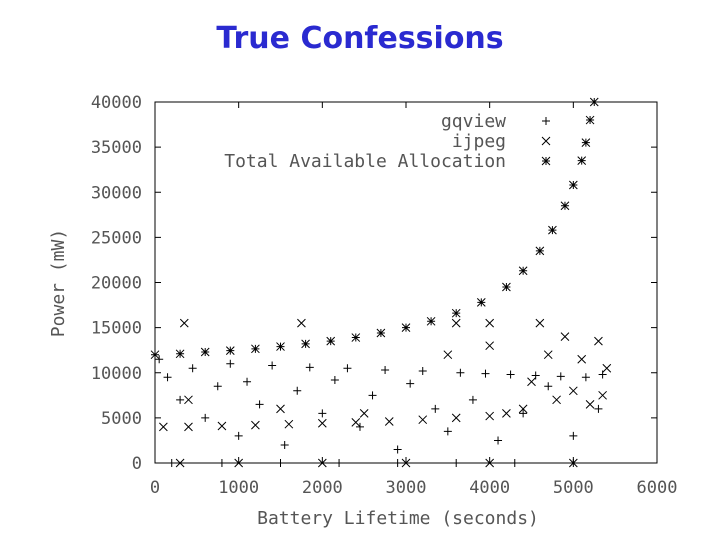 The width and height of the screenshot is (720, 540). What do you see at coordinates (657, 488) in the screenshot?
I see `x-tick-label: 6000` at bounding box center [657, 488].